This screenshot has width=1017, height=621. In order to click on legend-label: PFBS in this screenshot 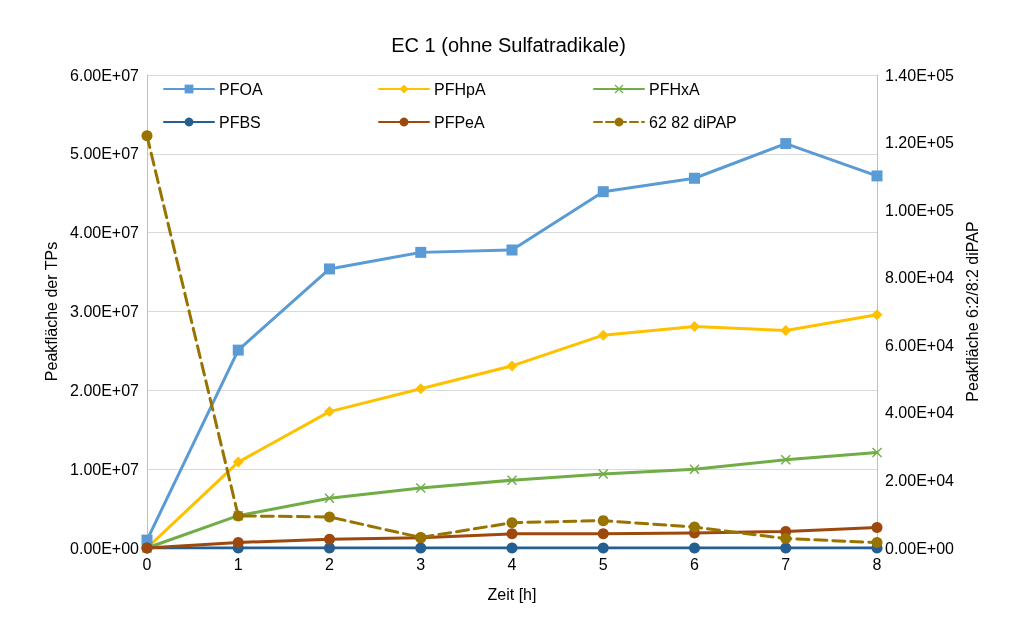, I will do `click(240, 122)`.